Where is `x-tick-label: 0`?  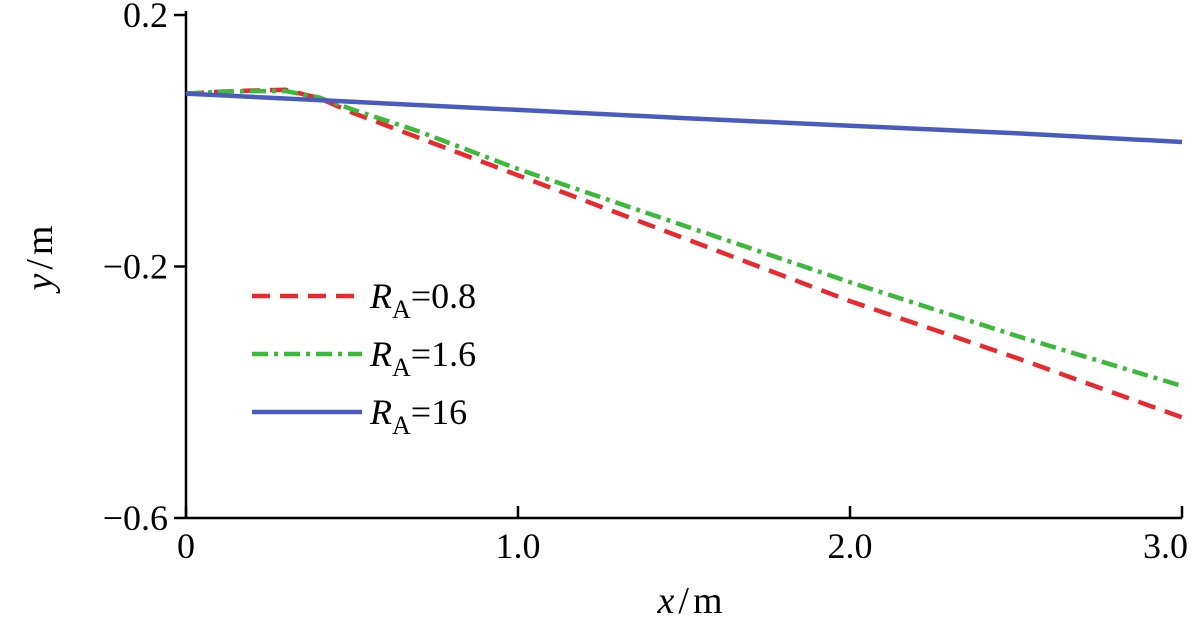
x-tick-label: 0 is located at coordinates (186, 546).